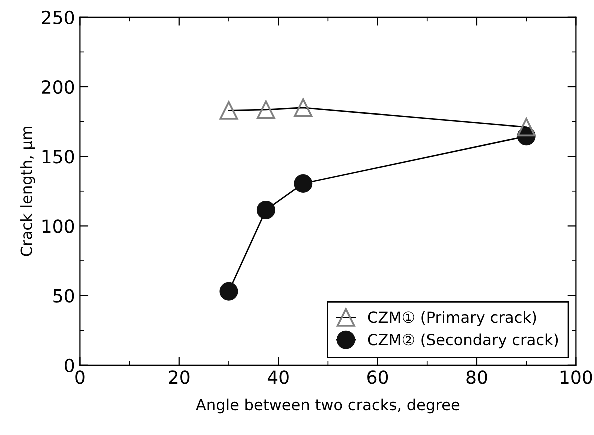  I want to click on y-tick-label: 50, so click(64, 296).